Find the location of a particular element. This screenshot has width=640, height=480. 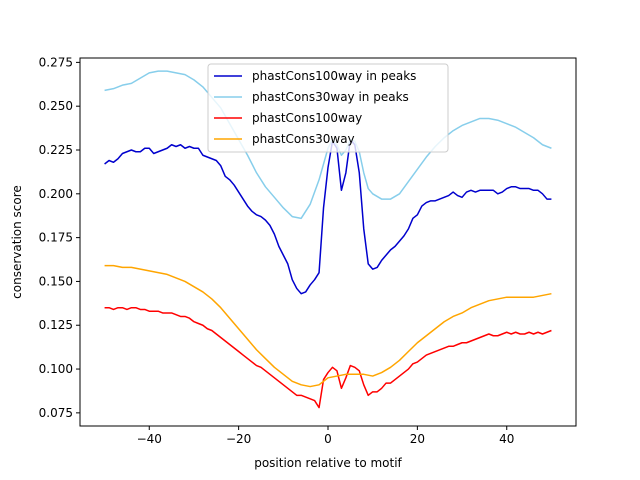

y-axis-label: conservation score is located at coordinates (17, 242).